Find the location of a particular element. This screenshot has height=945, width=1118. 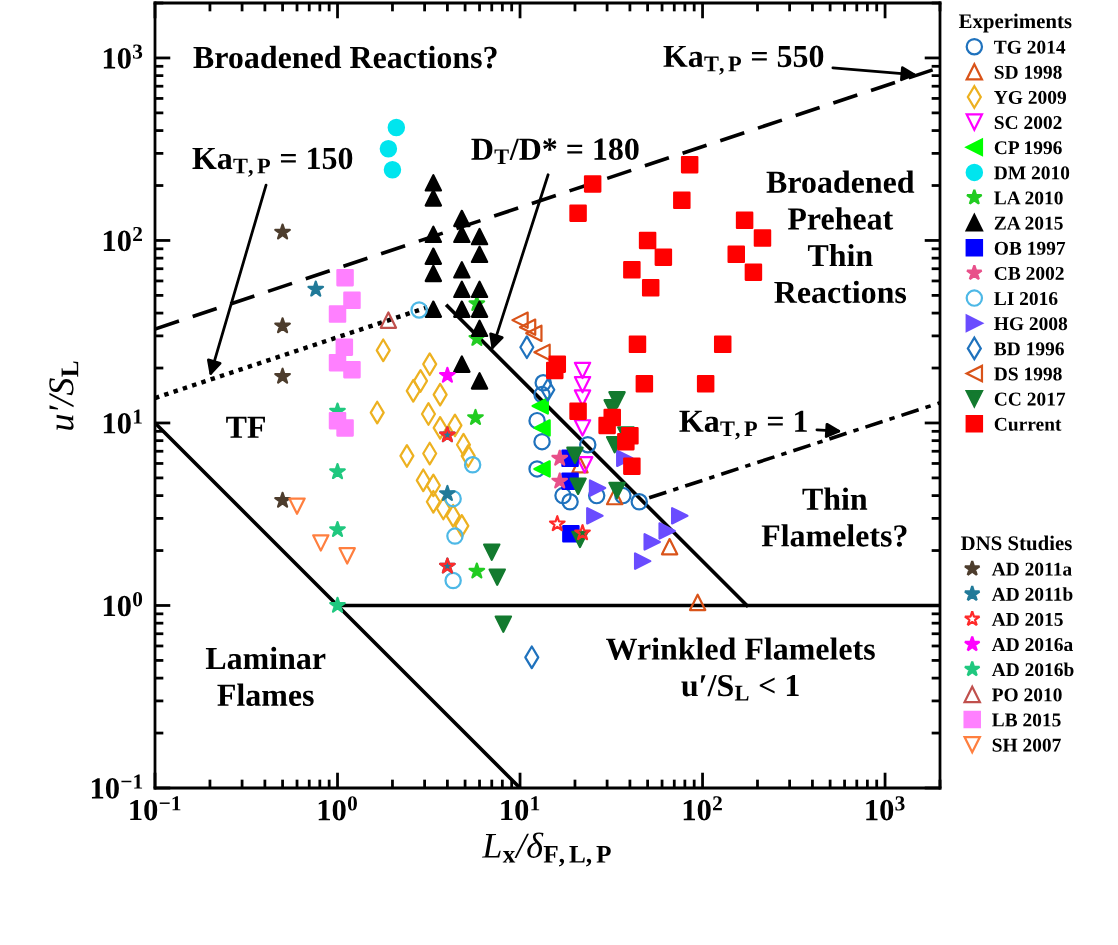

legend-label: LB 2015 is located at coordinates (1026, 720).